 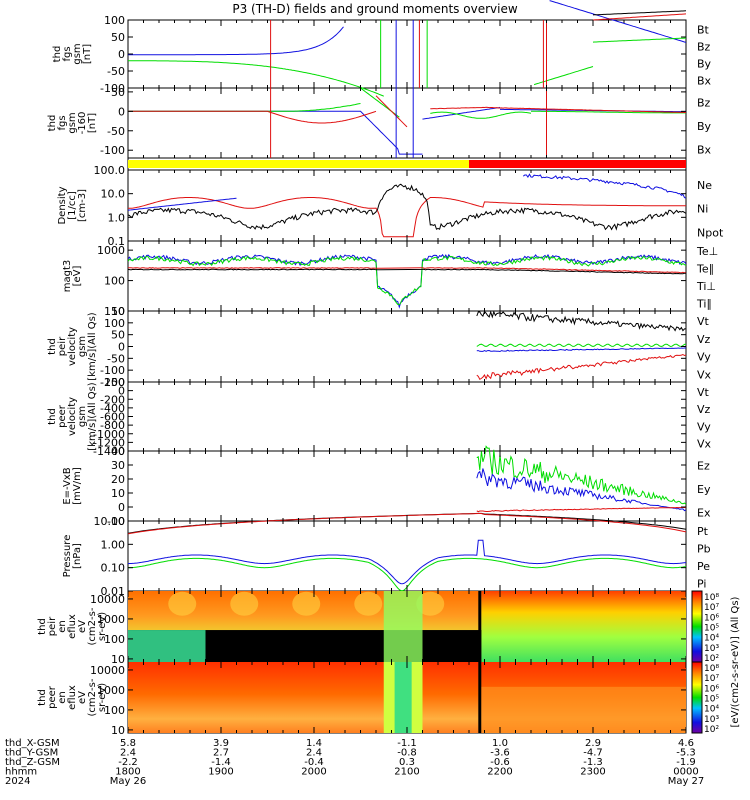 What do you see at coordinates (128, 781) in the screenshot?
I see `ephemeris-value: May 26` at bounding box center [128, 781].